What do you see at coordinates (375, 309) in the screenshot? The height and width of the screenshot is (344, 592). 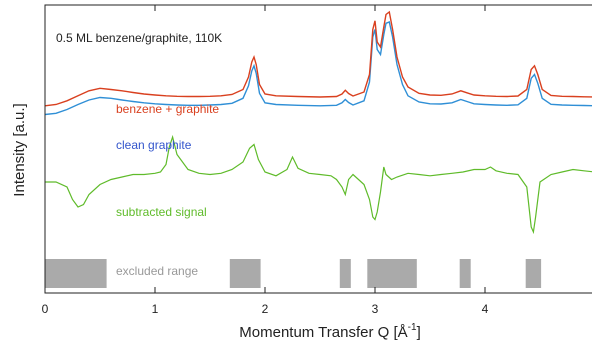 I see `x-tick-label-3: 3` at bounding box center [375, 309].